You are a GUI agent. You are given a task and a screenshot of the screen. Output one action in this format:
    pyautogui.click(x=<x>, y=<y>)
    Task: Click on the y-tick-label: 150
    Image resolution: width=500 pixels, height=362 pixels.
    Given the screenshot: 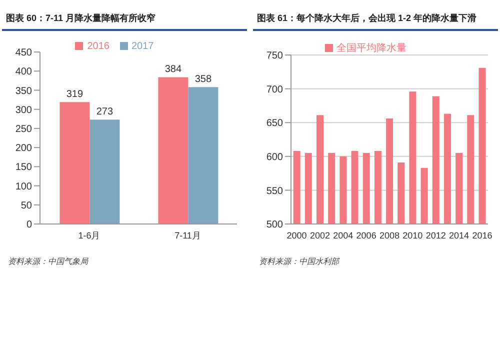 What is the action you would take?
    pyautogui.click(x=23, y=168)
    